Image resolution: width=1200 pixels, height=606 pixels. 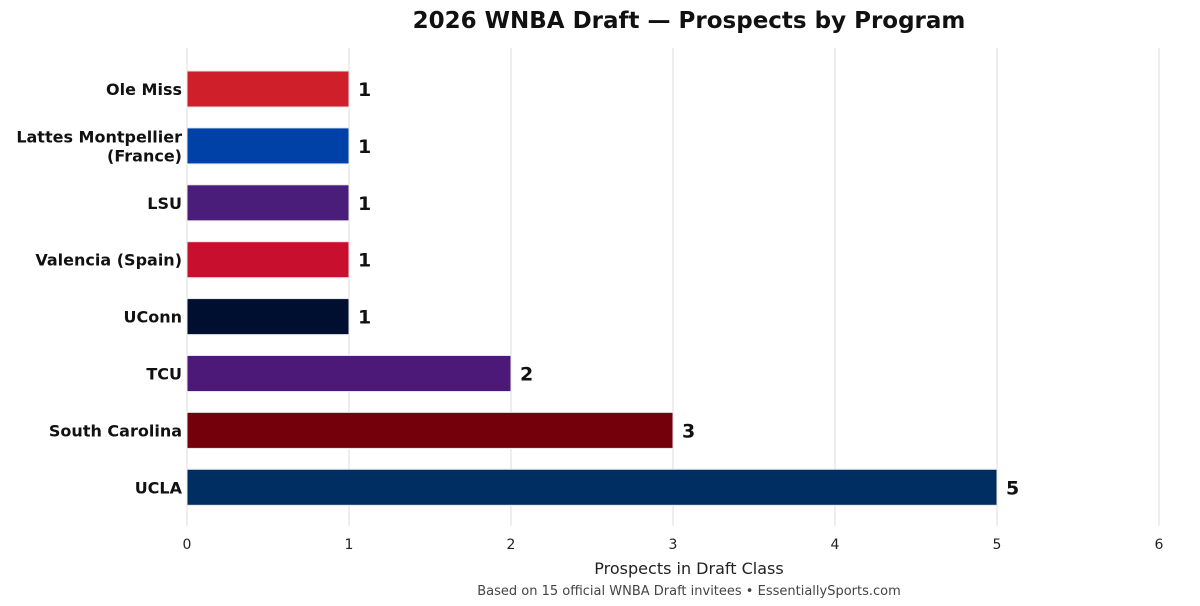 What do you see at coordinates (152, 317) in the screenshot?
I see `category-label: UConn` at bounding box center [152, 317].